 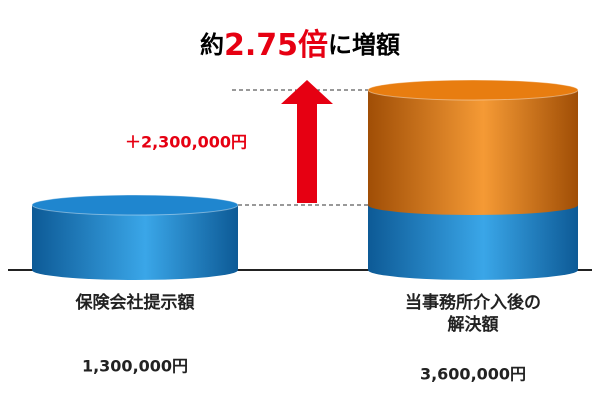 What do you see at coordinates (364, 45) in the screenshot?
I see `title-part: に増額` at bounding box center [364, 45].